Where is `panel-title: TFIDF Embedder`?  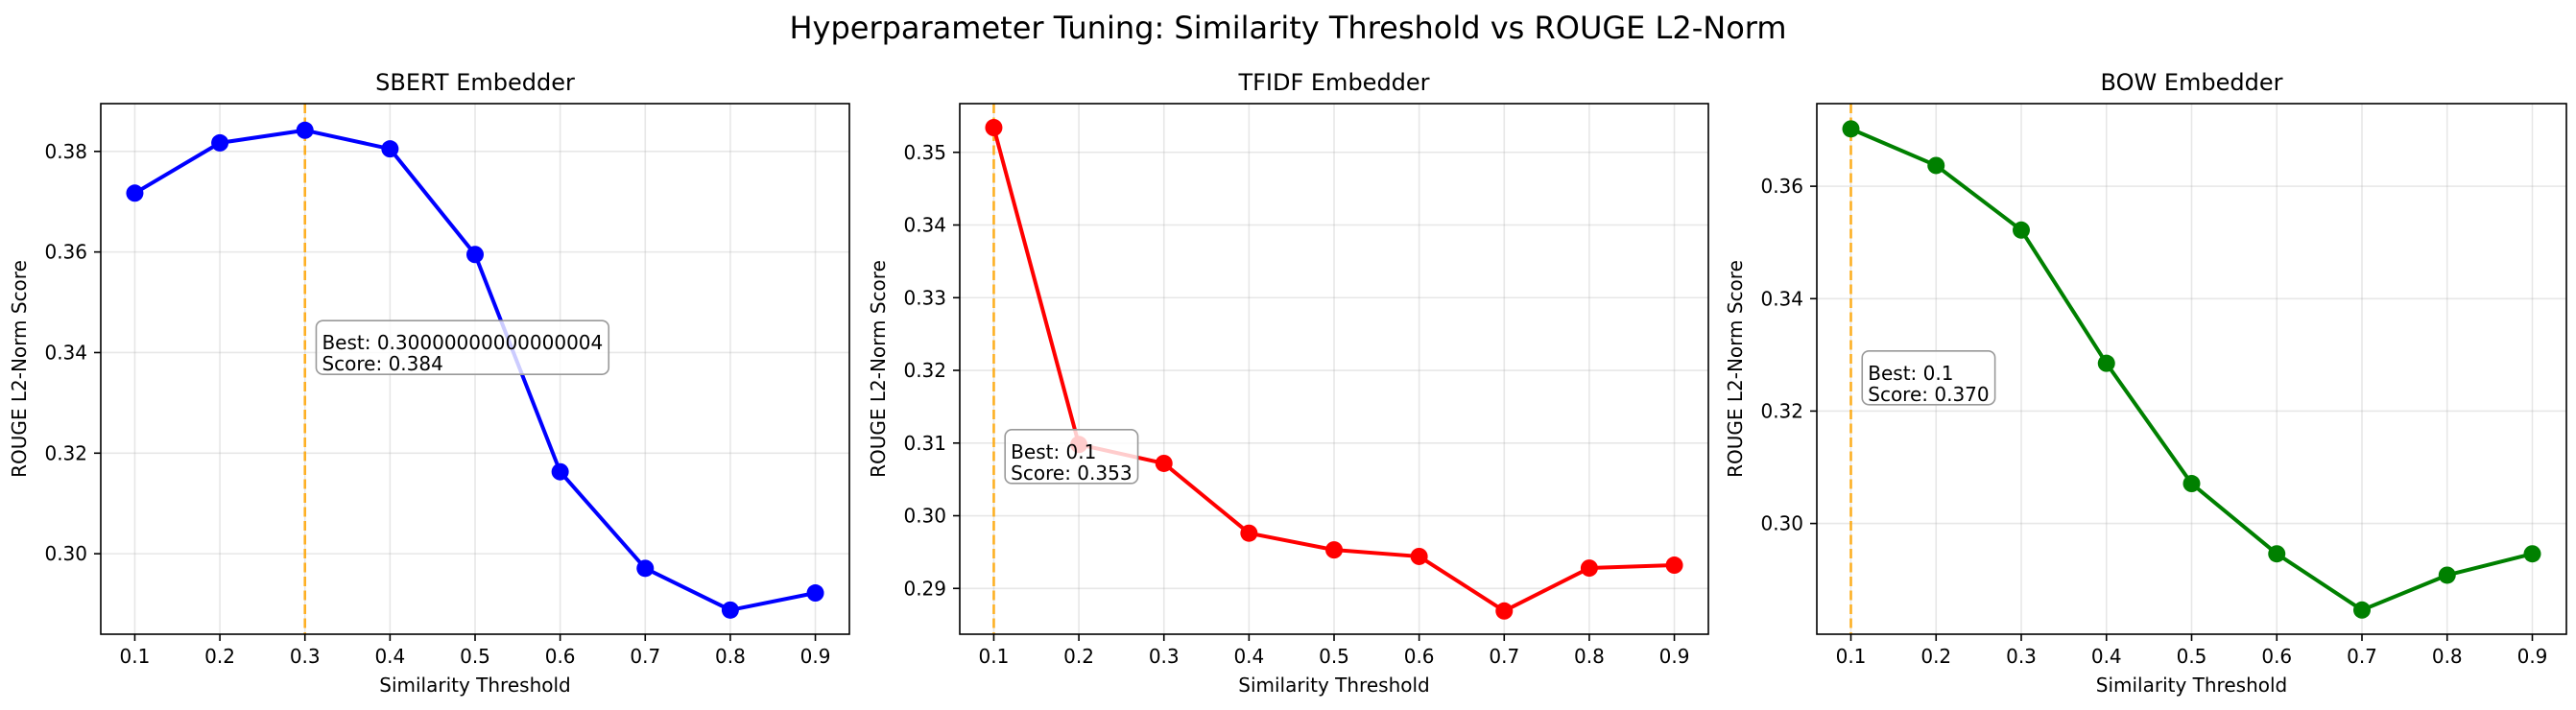 panel-title: TFIDF Embedder is located at coordinates (1333, 82).